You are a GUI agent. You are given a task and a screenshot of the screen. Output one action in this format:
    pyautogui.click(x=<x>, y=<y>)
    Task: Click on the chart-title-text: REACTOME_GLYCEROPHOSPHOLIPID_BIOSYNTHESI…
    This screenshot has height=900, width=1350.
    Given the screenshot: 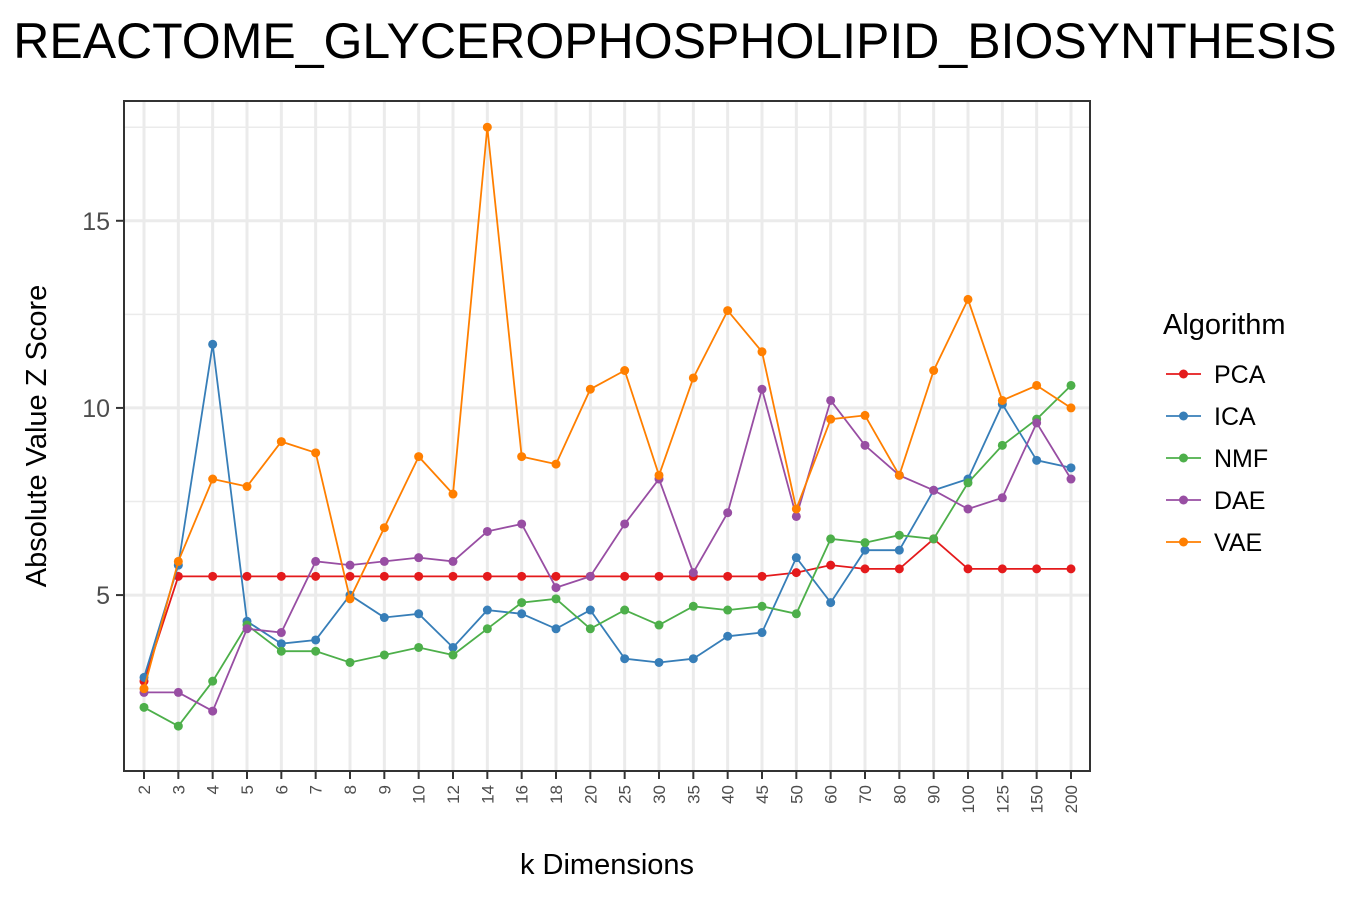 What is the action you would take?
    pyautogui.click(x=675, y=41)
    